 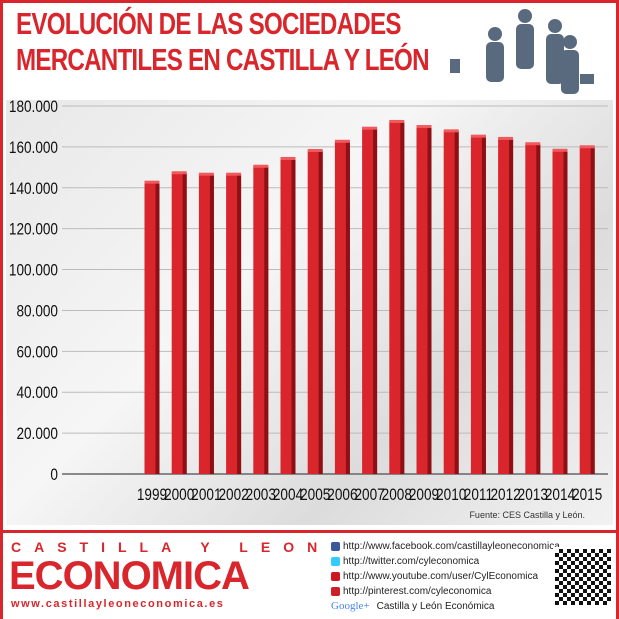 What do you see at coordinates (171, 547) in the screenshot?
I see `brand-top: CASTILLA Y LEON` at bounding box center [171, 547].